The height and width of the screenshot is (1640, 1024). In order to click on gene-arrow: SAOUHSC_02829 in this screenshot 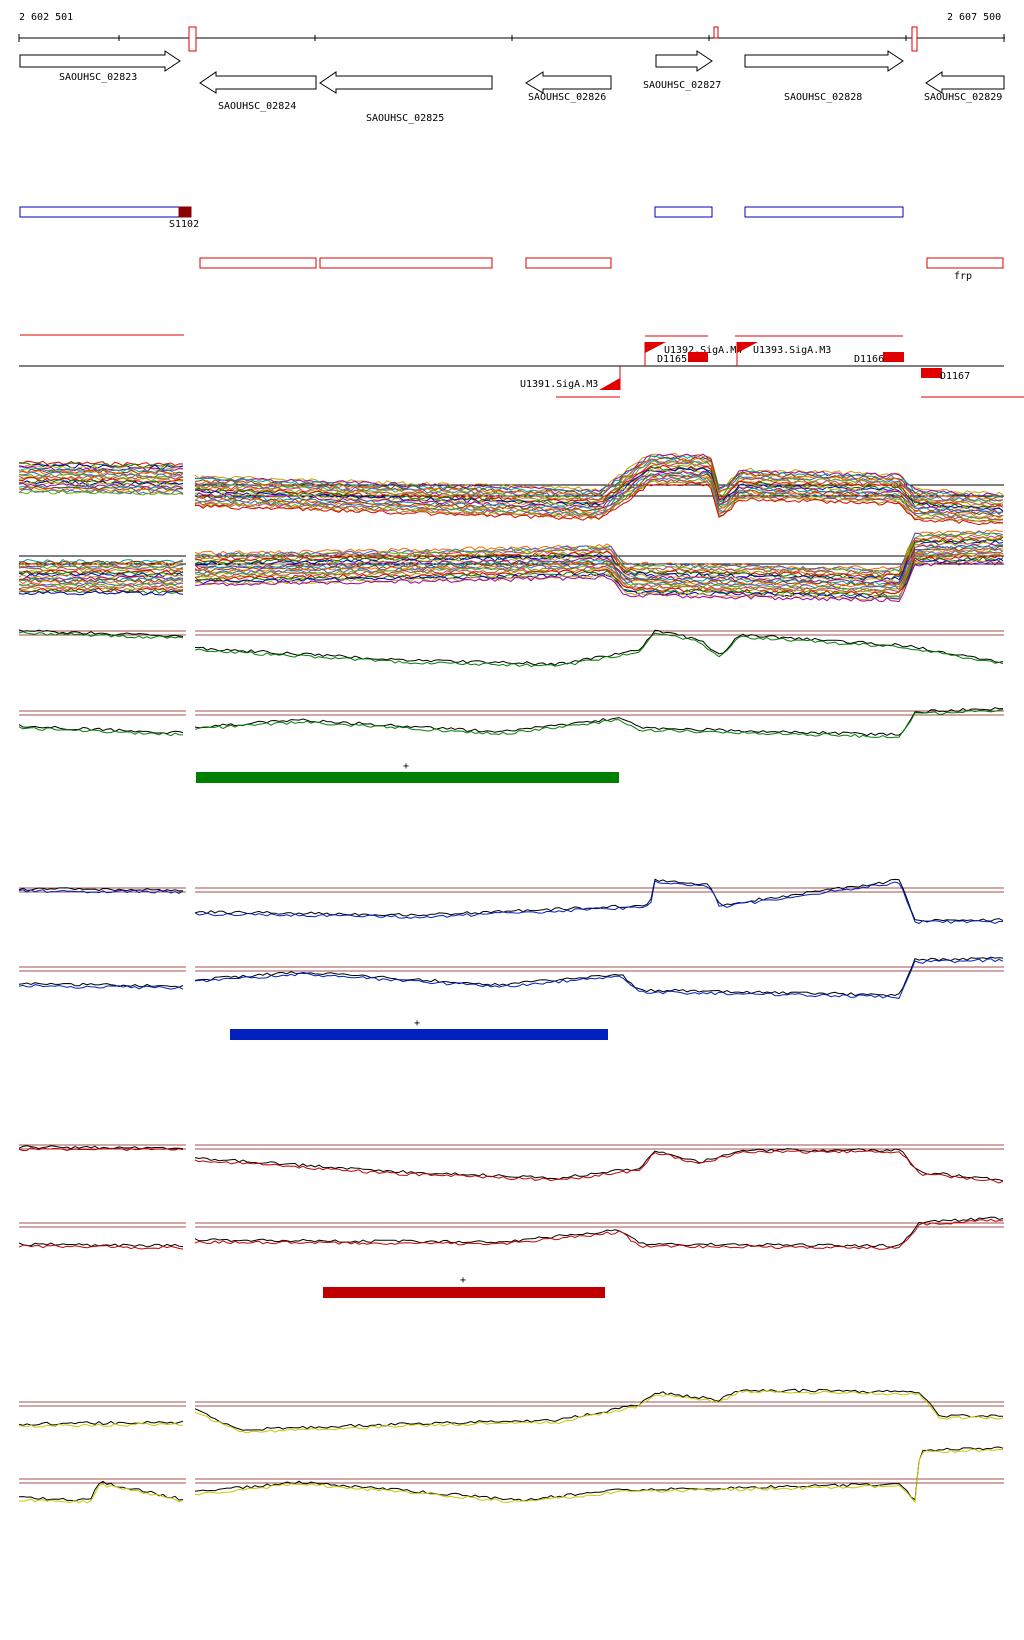, I will do `click(964, 87)`.